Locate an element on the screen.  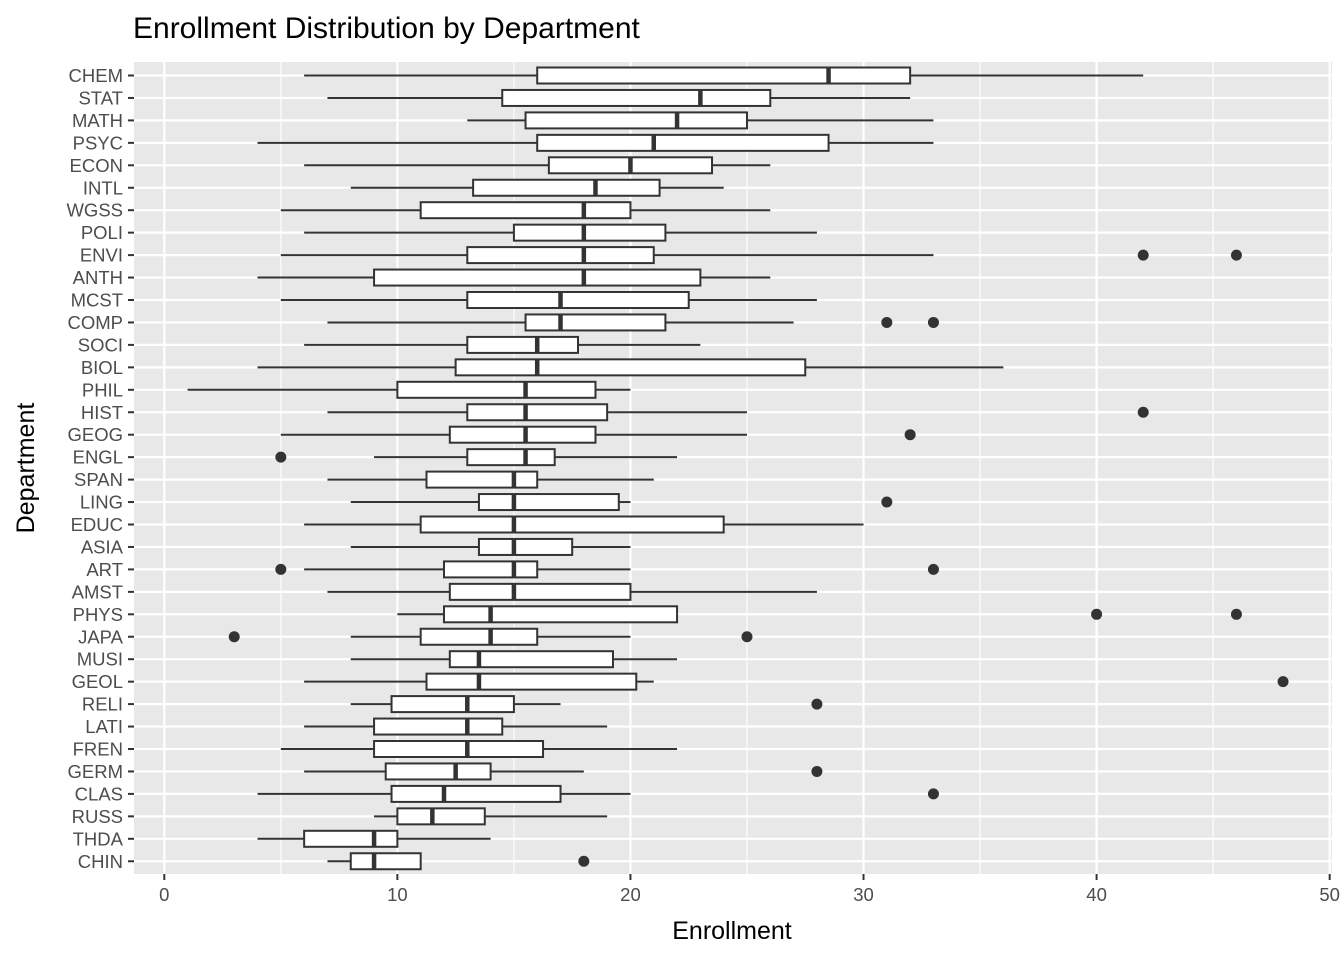
box-intl is located at coordinates (537, 187).